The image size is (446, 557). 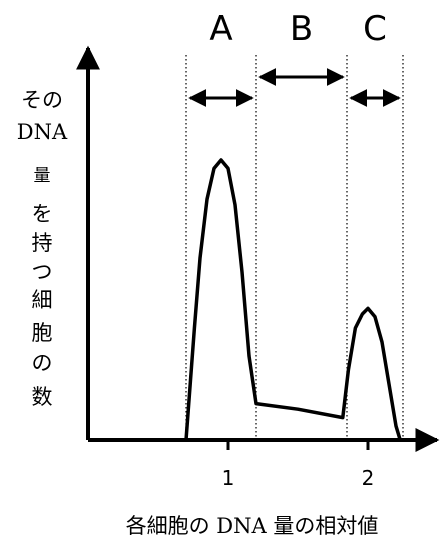 What do you see at coordinates (375, 29) in the screenshot?
I see `region-label: C` at bounding box center [375, 29].